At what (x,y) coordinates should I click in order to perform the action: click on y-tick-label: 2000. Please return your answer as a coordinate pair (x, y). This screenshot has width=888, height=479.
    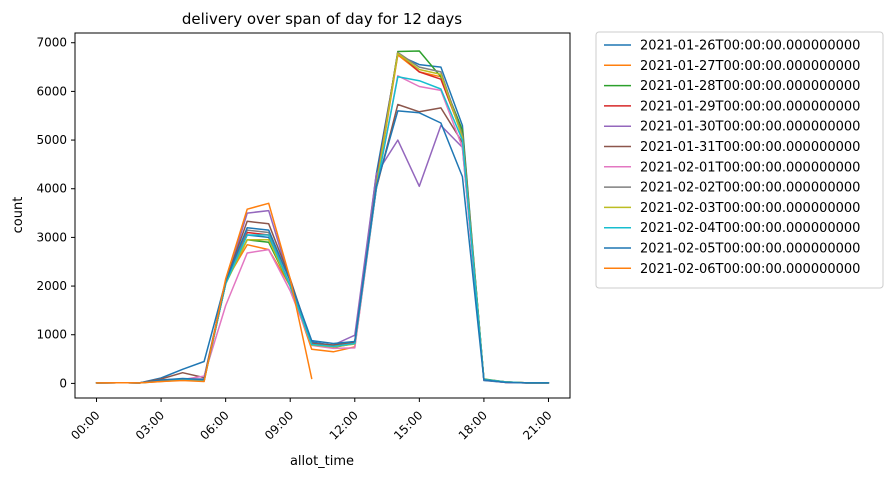
    Looking at the image, I should click on (51, 286).